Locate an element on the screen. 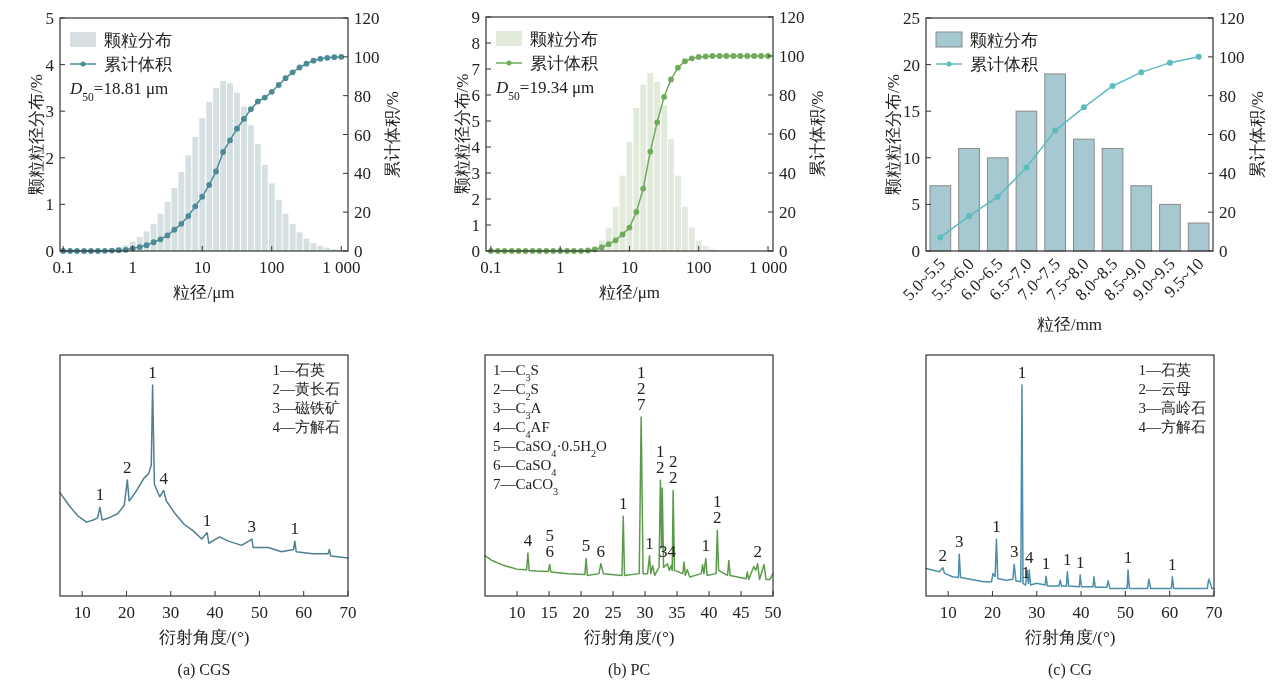 The width and height of the screenshot is (1285, 691). annotation: 5 is located at coordinates (586, 546).